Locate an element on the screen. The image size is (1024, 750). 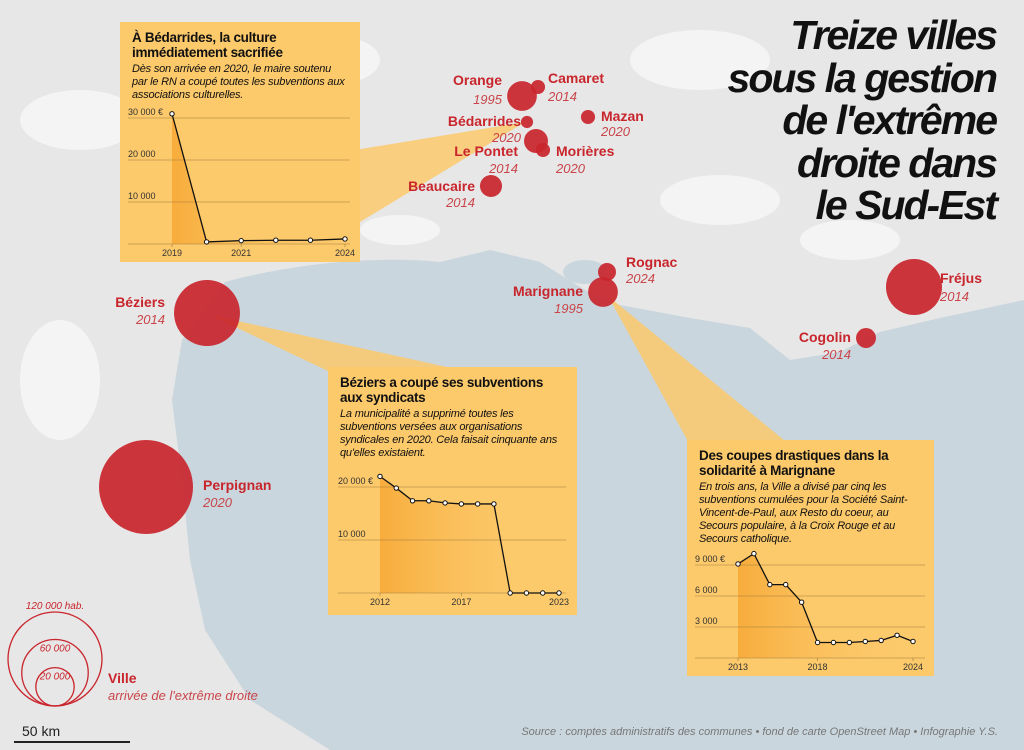
x-tick-label: 2017 is located at coordinates (461, 602).